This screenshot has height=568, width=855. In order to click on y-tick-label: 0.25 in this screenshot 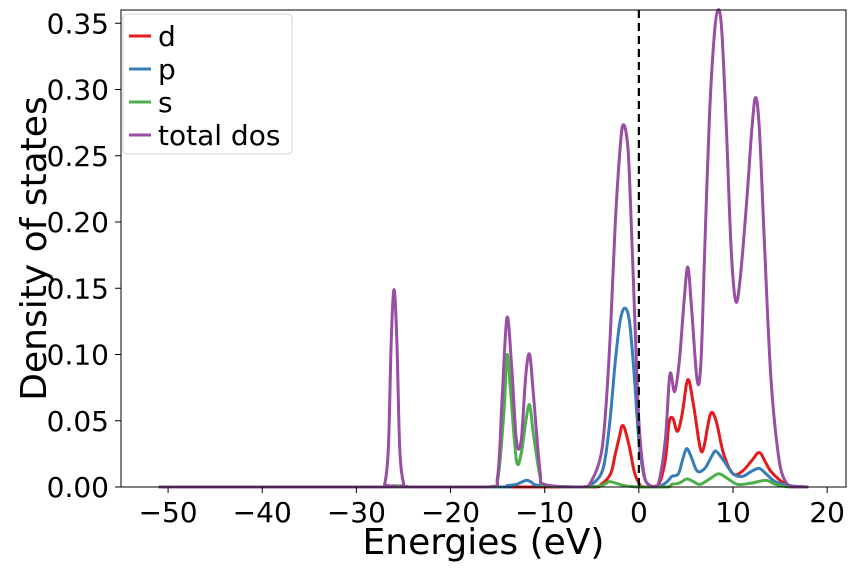, I will do `click(78, 156)`.